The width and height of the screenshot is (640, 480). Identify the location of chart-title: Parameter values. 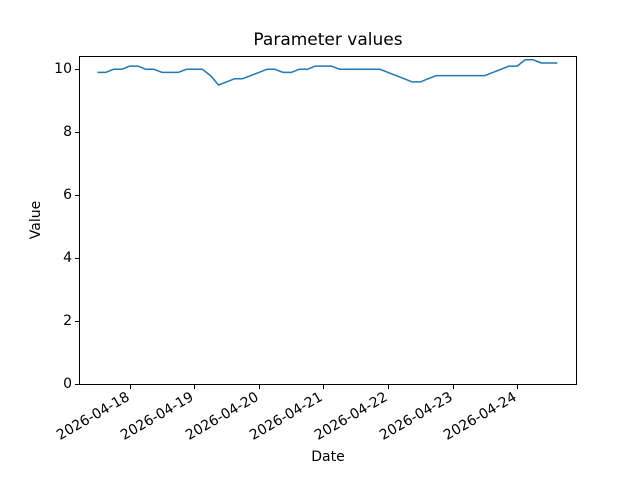
(328, 40).